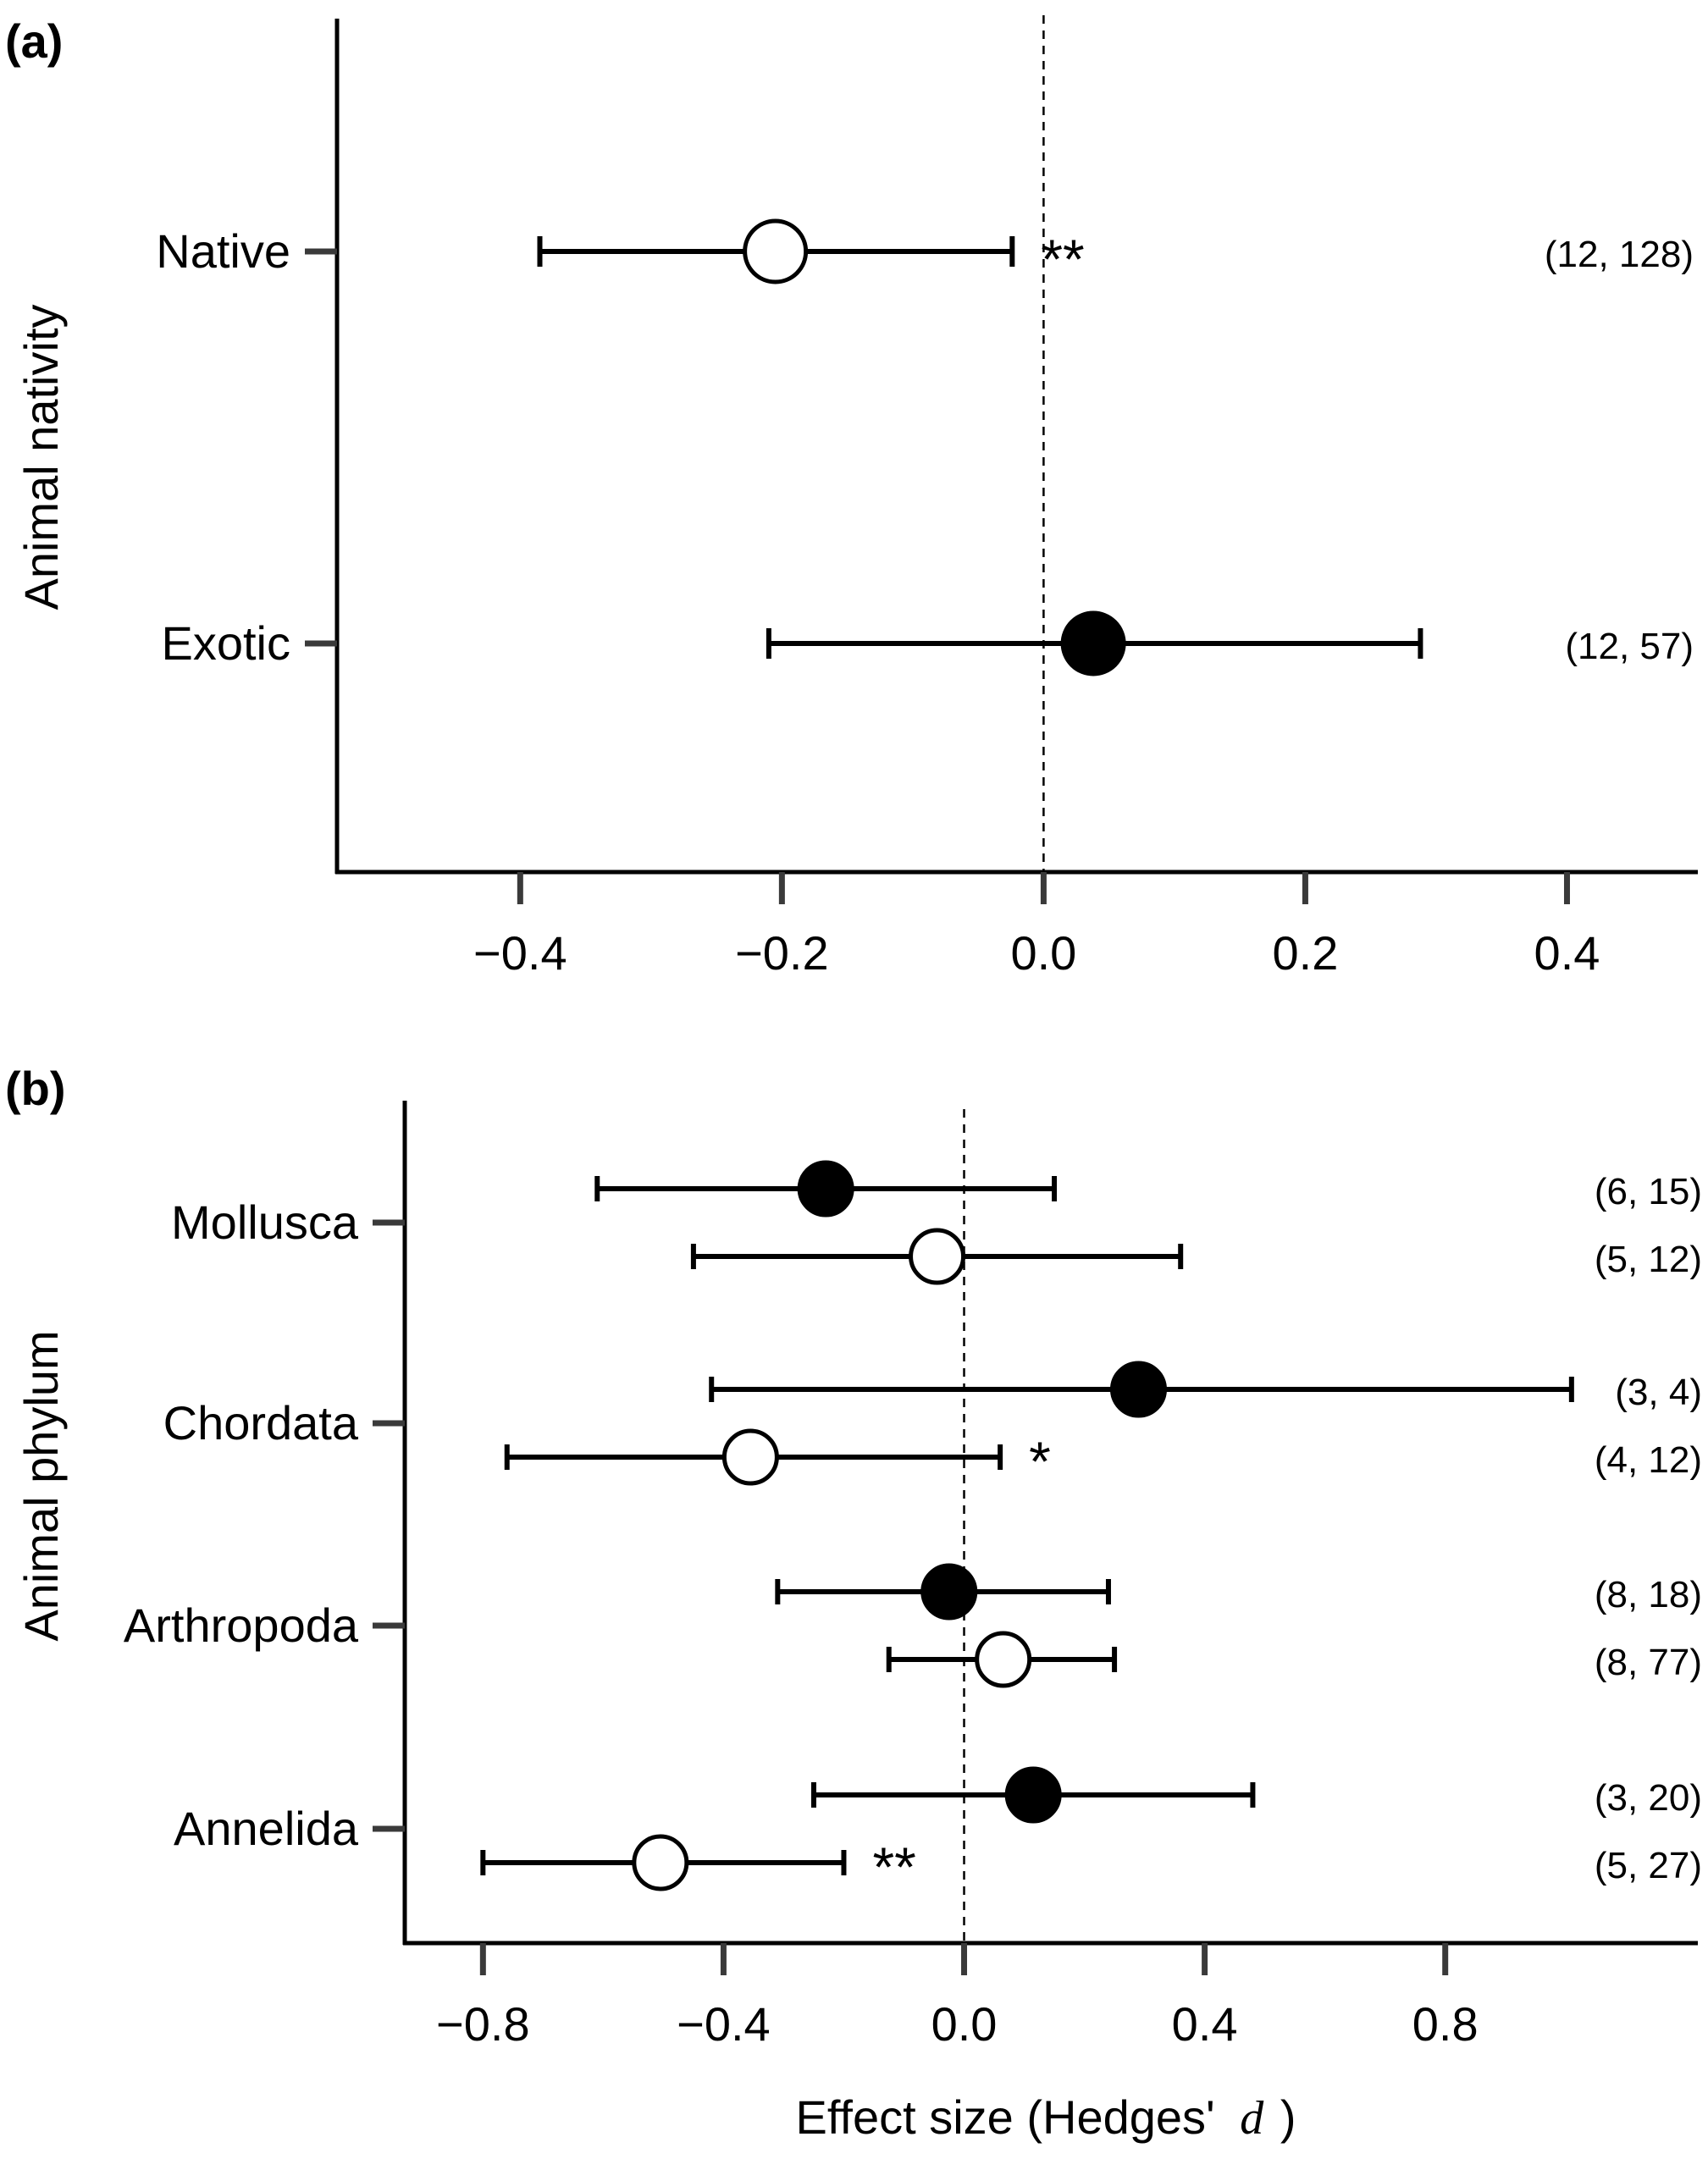 This screenshot has height=2159, width=1708. I want to click on panel-b-x-ticks: −0.8 −0.4 0.0 0.4 0.8, so click(958, 1997).